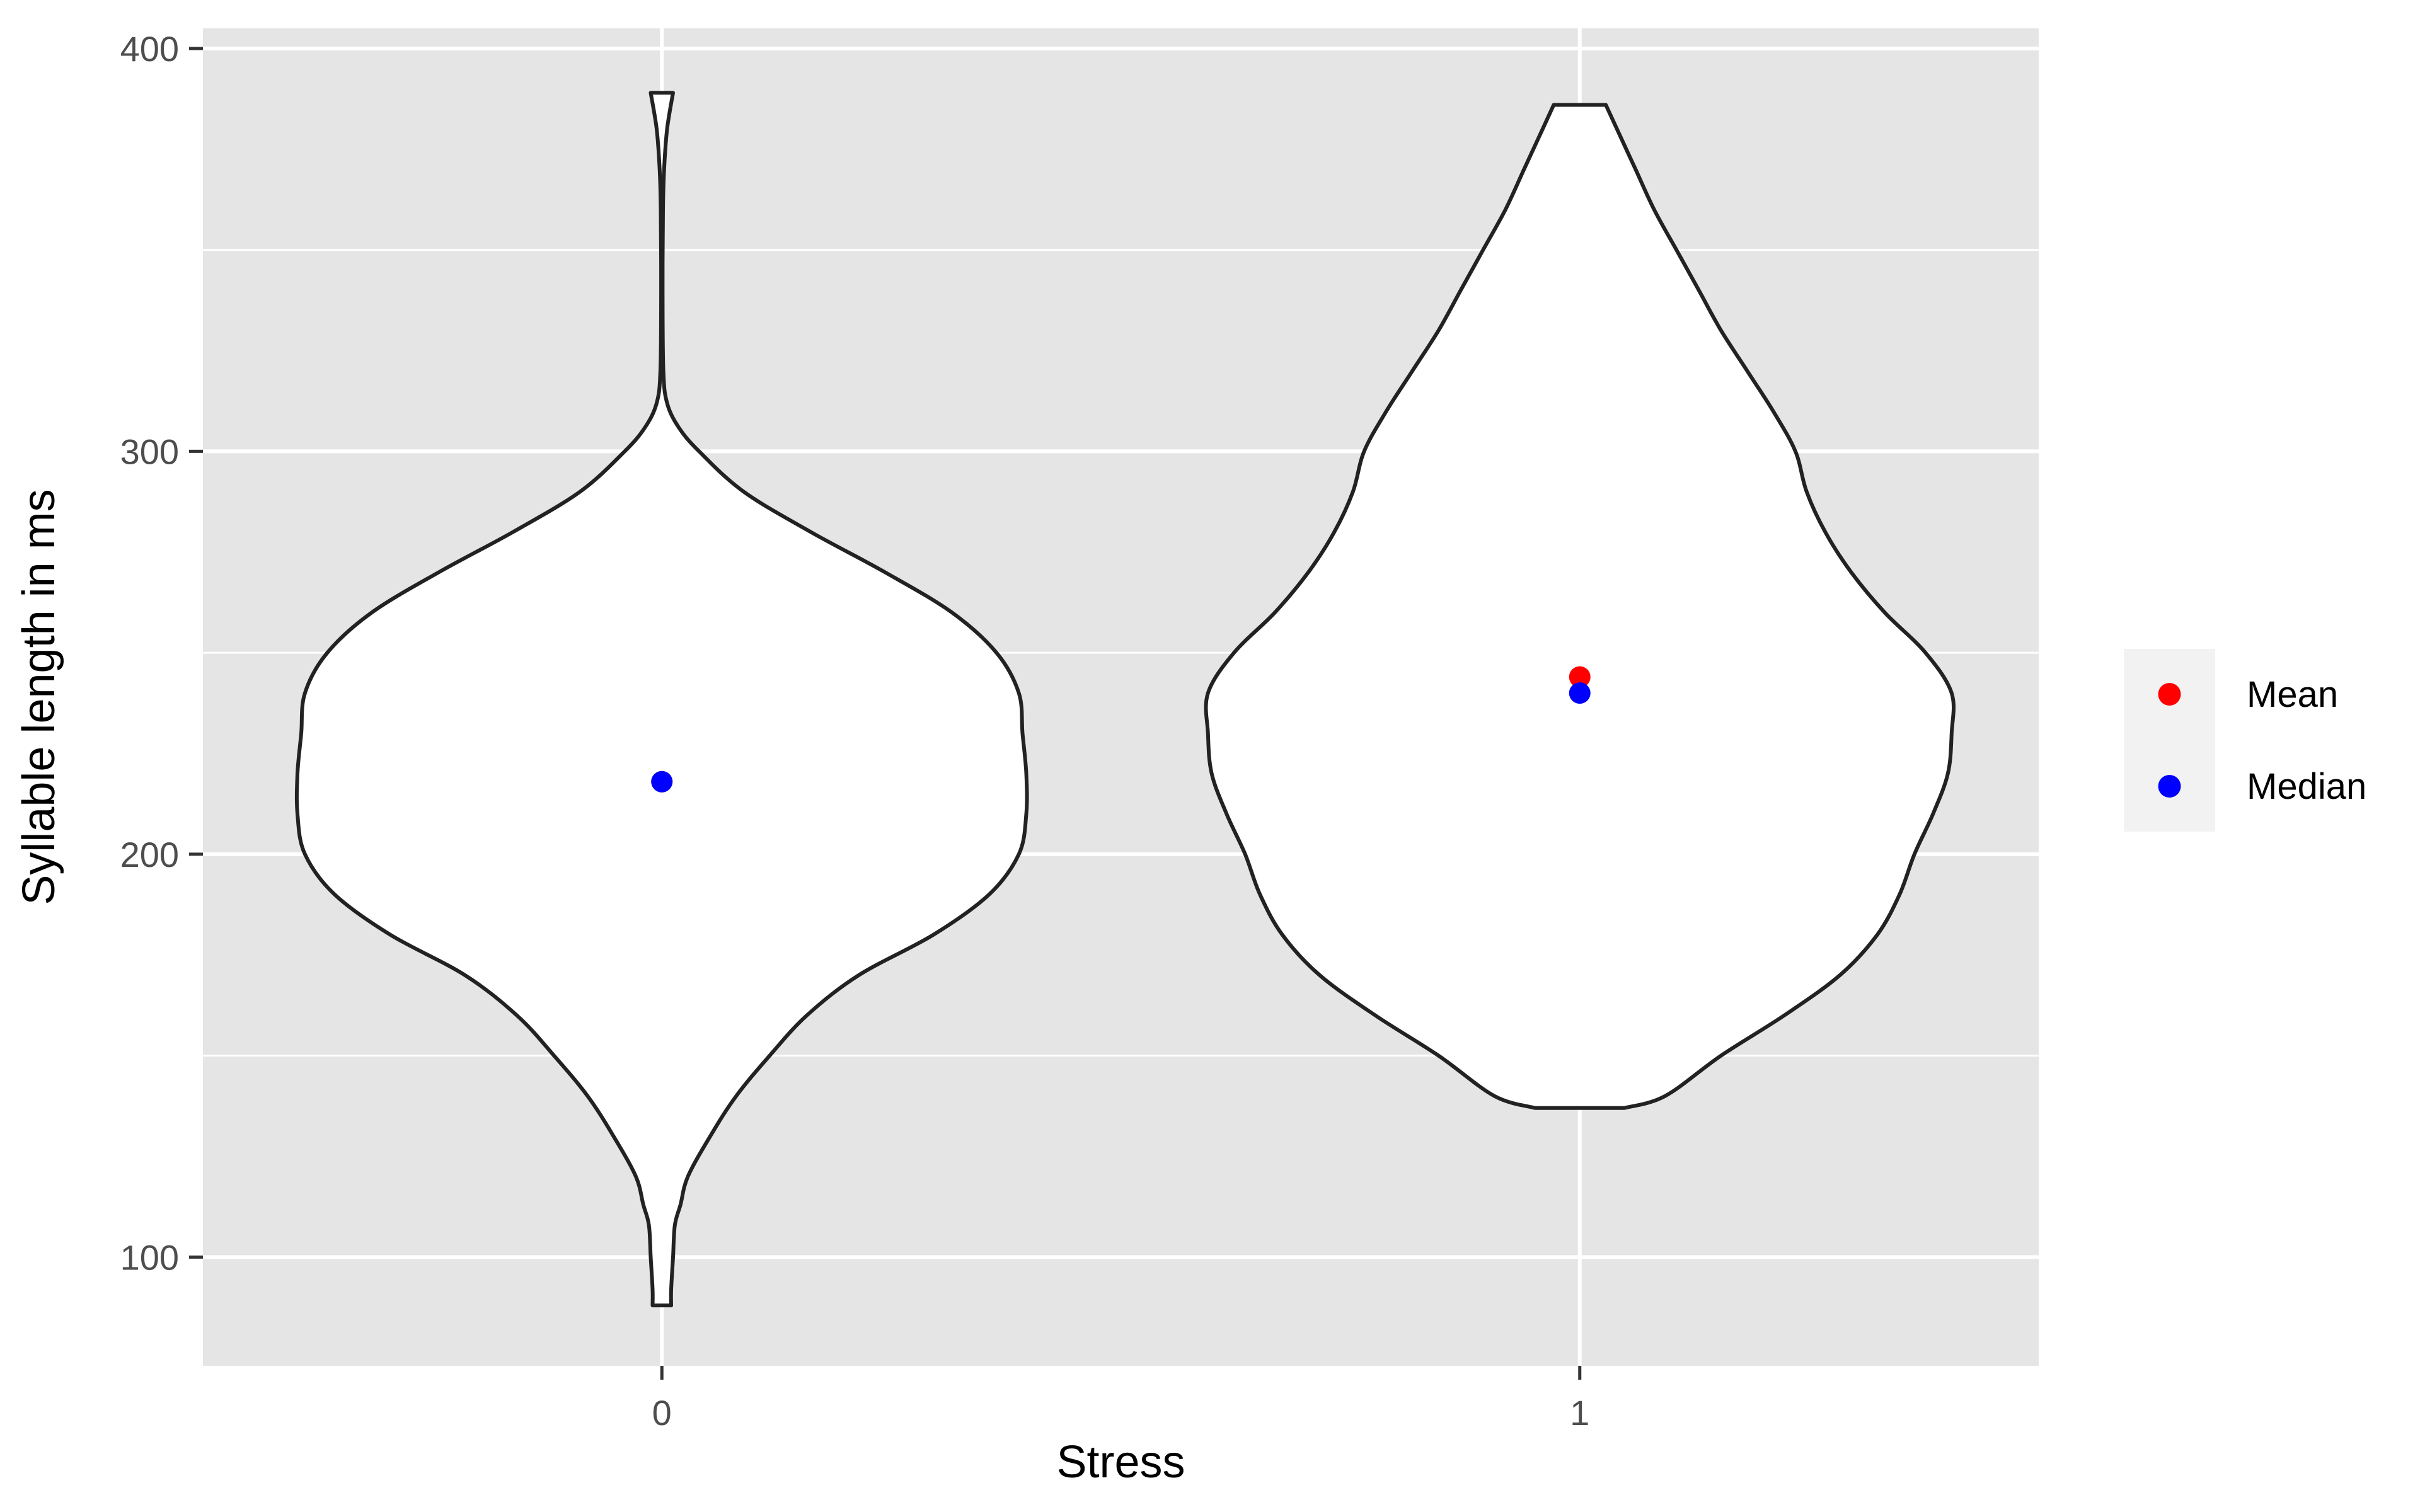 The width and height of the screenshot is (2420, 1512). I want to click on y-axis-title: Syllable length in ms, so click(39, 697).